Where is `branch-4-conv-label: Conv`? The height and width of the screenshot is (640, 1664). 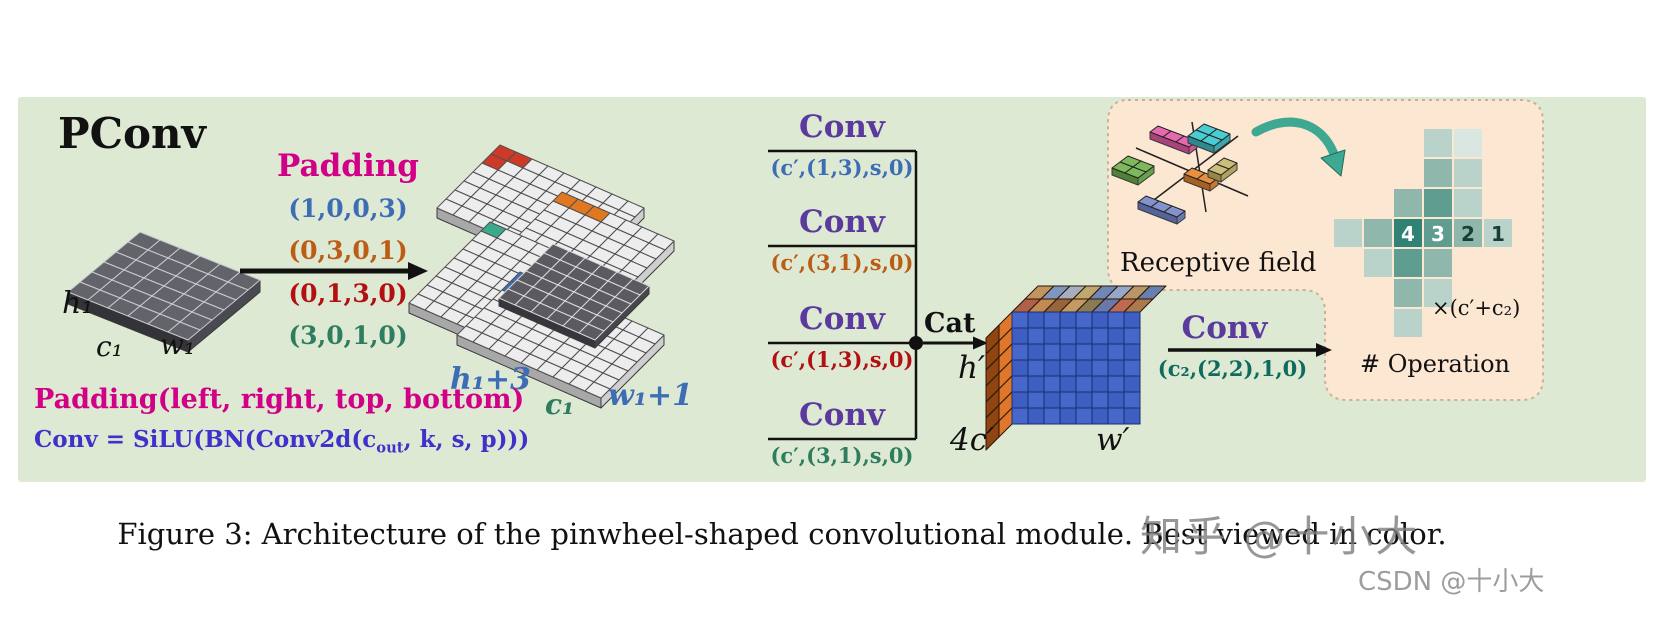 branch-4-conv-label: Conv is located at coordinates (842, 415).